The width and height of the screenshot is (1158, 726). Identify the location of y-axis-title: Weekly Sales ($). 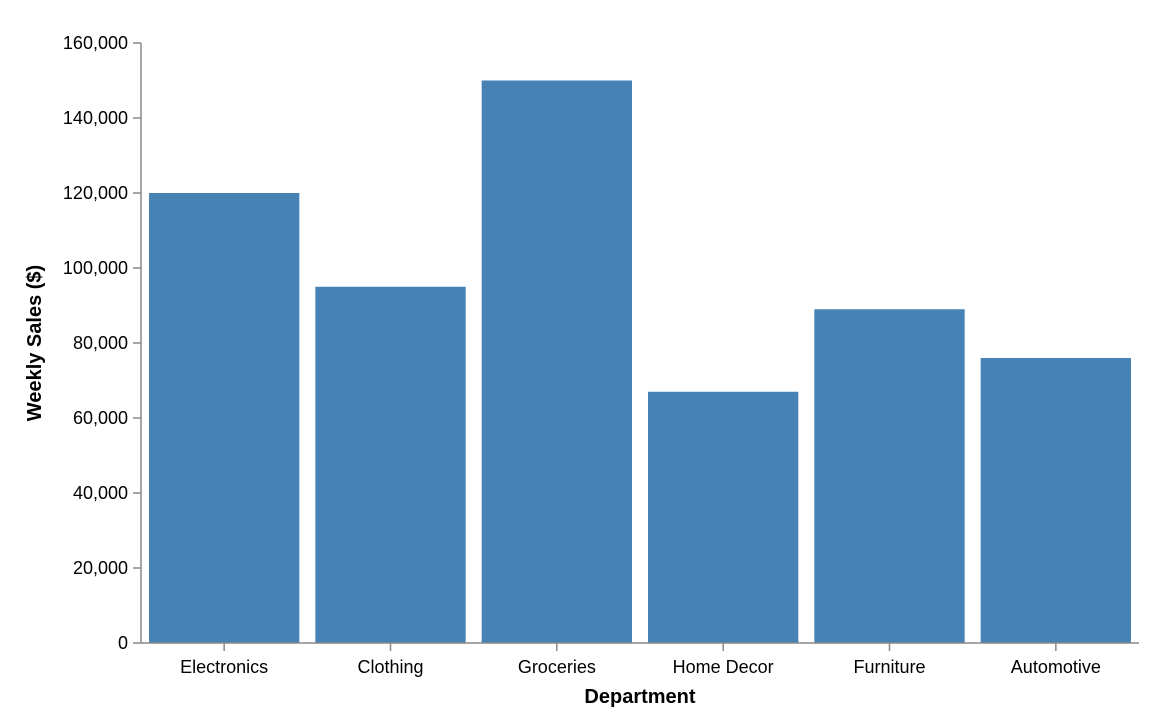
(35, 343).